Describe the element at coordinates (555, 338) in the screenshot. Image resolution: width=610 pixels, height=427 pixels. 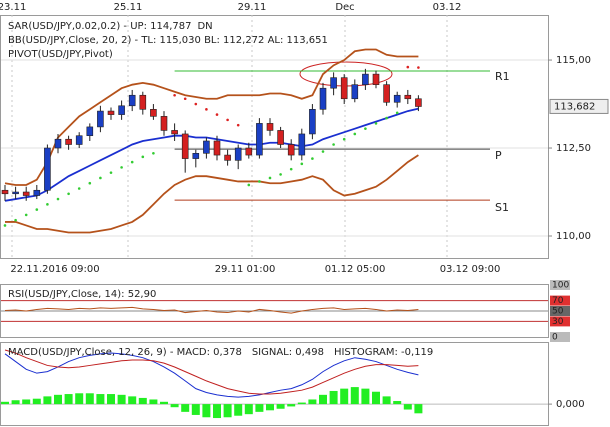
I see `y-tick-label: 0` at that location.